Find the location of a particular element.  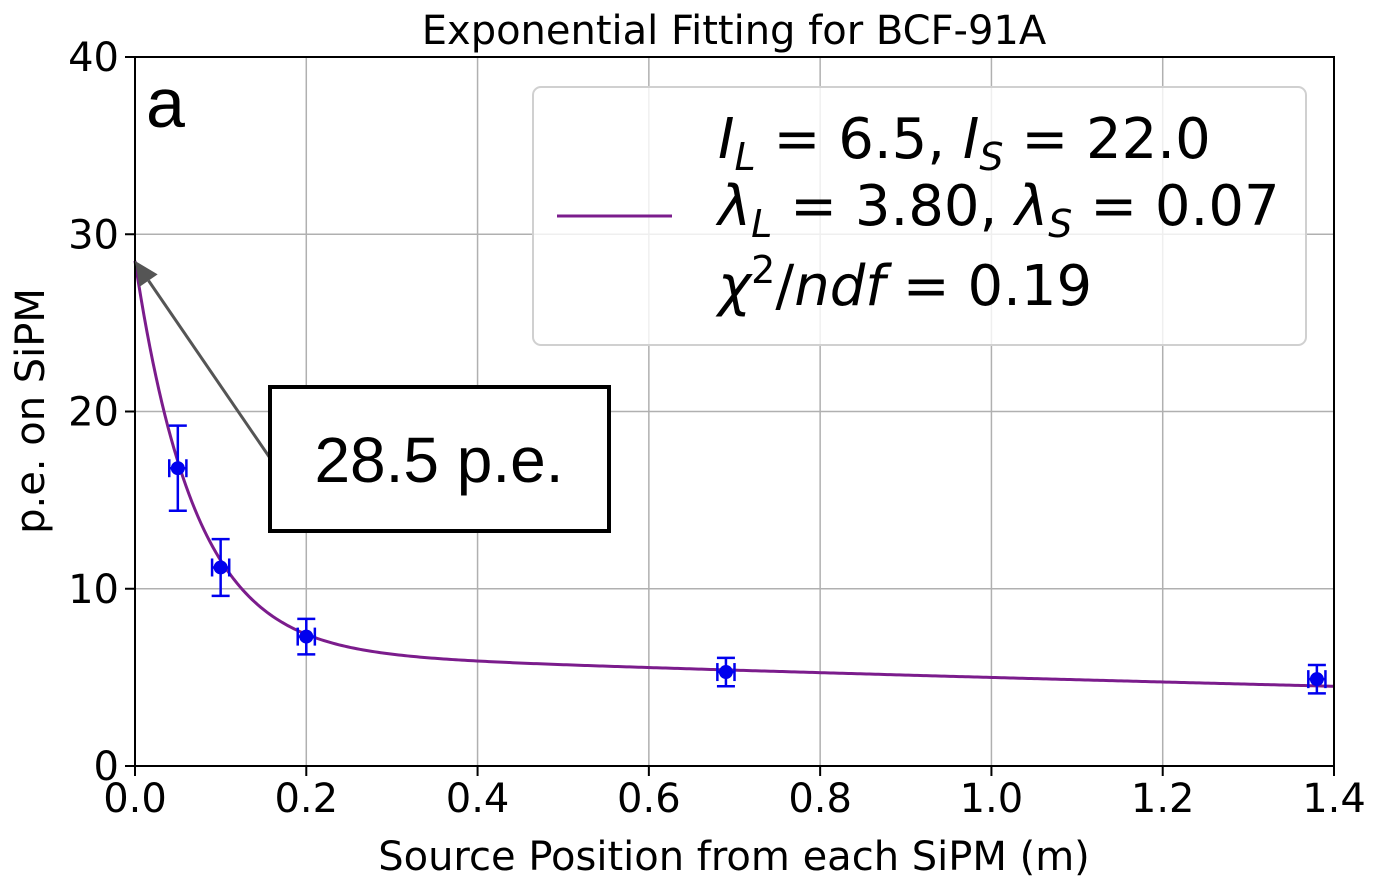

x-axis-label: Source Position from each SiPM (m) is located at coordinates (734, 857).